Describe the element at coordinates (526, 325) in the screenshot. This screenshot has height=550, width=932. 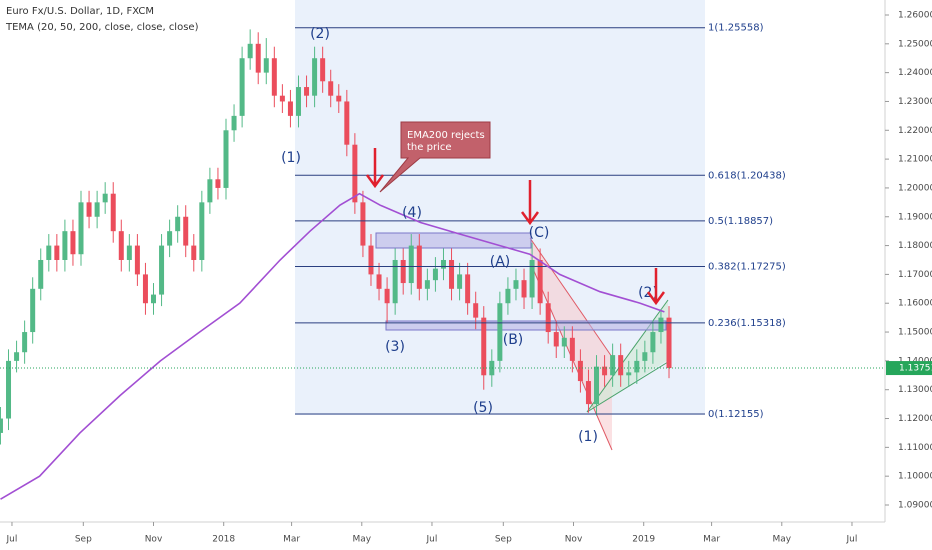
I see `support-box` at that location.